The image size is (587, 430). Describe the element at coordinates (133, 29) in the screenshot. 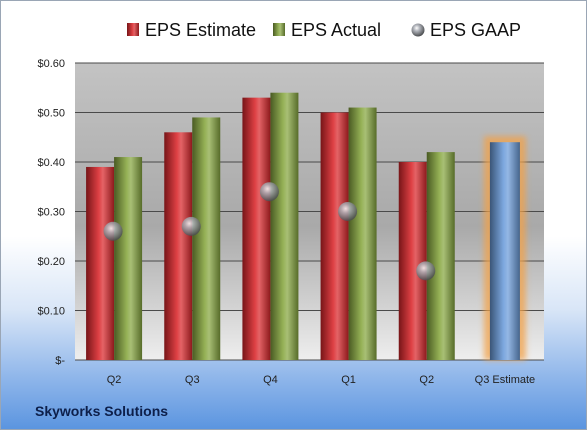

I see `legend-swatch-eps-estimate` at that location.